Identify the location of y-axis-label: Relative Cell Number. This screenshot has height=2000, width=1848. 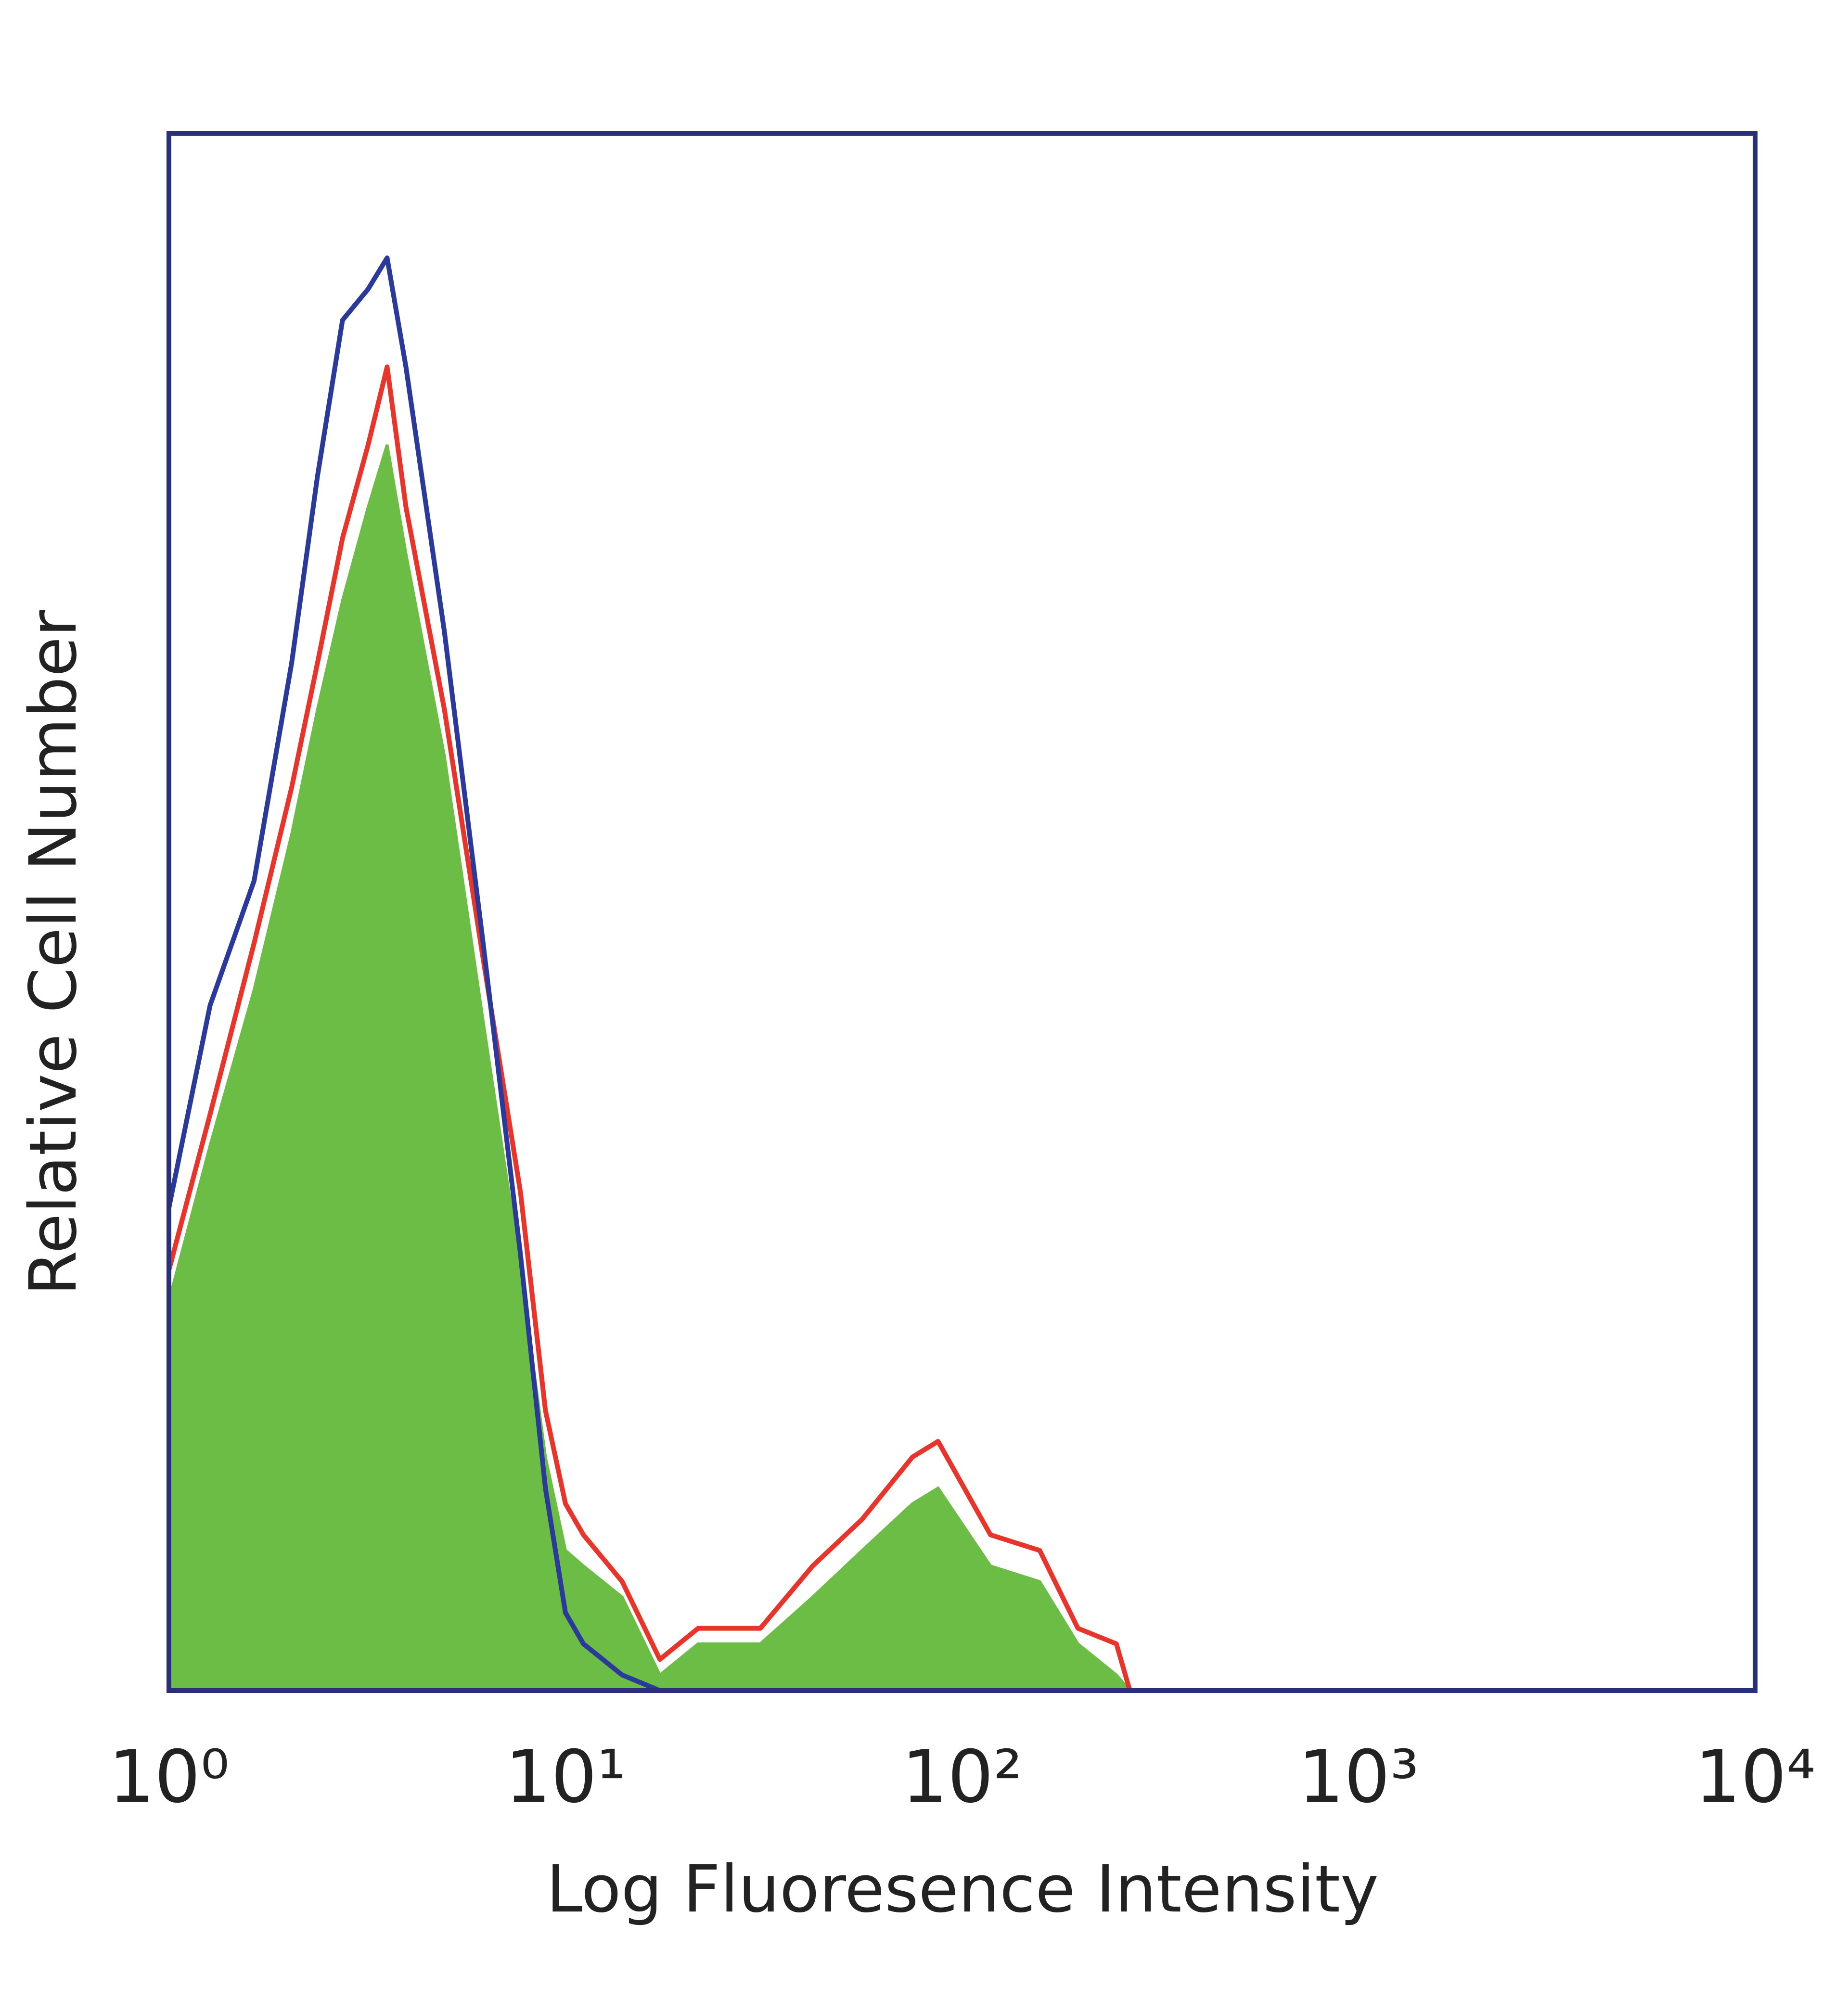
(53, 952).